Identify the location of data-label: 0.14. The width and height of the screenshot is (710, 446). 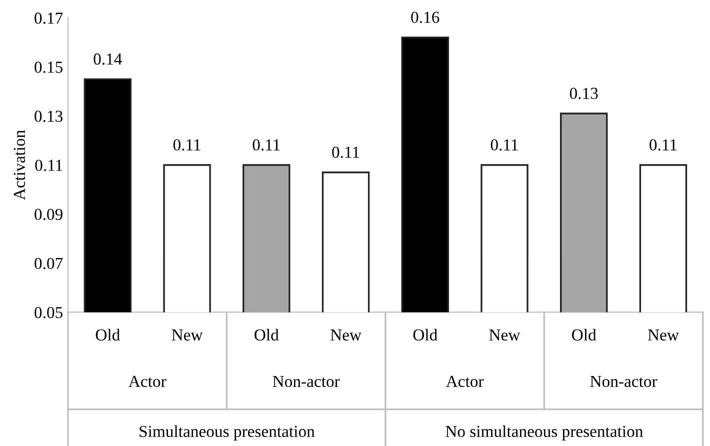
(108, 59).